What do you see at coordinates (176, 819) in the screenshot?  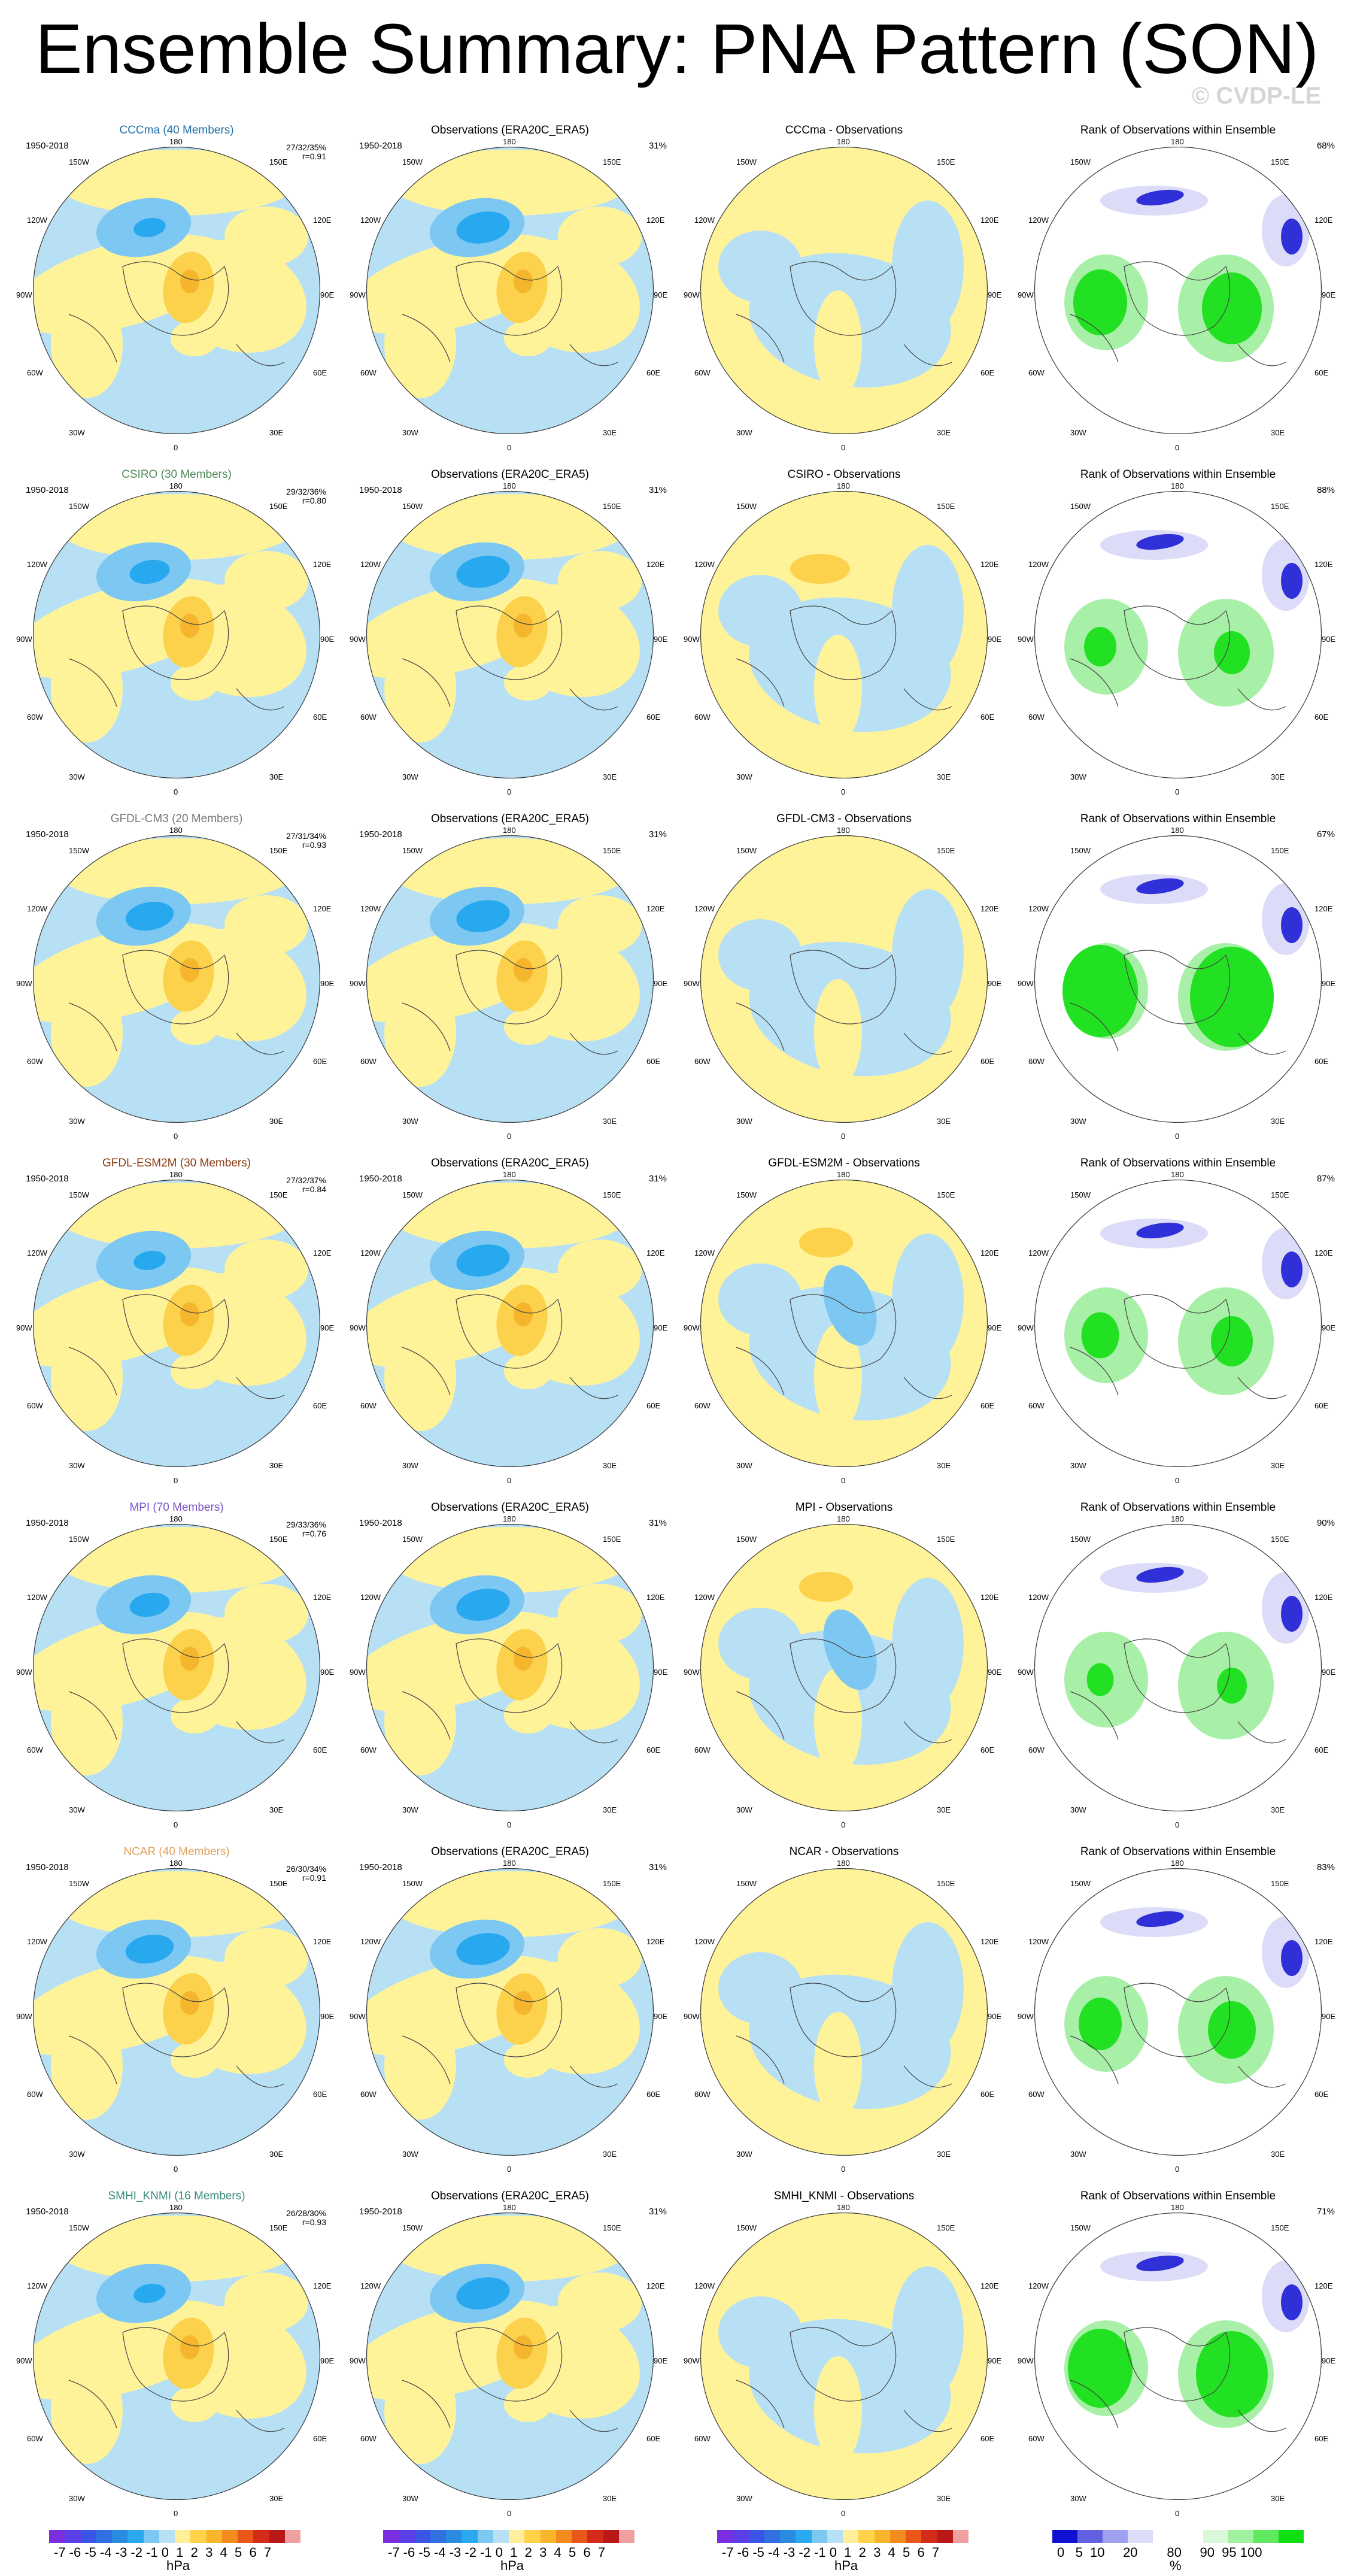 I see `panel-title-model: GFDL-CM3 (20 Members)` at bounding box center [176, 819].